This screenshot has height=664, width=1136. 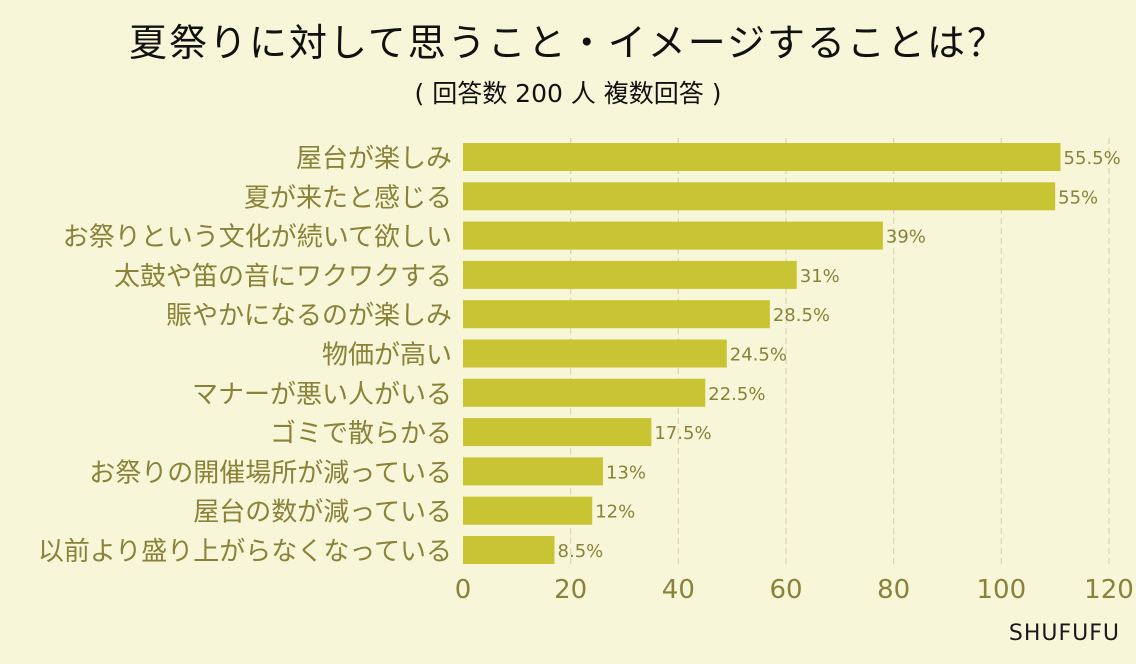 What do you see at coordinates (361, 434) in the screenshot?
I see `category-label: ゴミで散らかる` at bounding box center [361, 434].